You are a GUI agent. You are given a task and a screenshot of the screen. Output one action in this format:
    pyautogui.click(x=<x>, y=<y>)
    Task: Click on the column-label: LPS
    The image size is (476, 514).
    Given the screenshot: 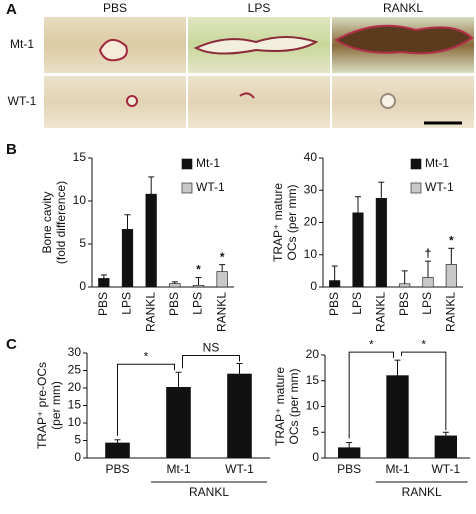 What is the action you would take?
    pyautogui.click(x=259, y=8)
    